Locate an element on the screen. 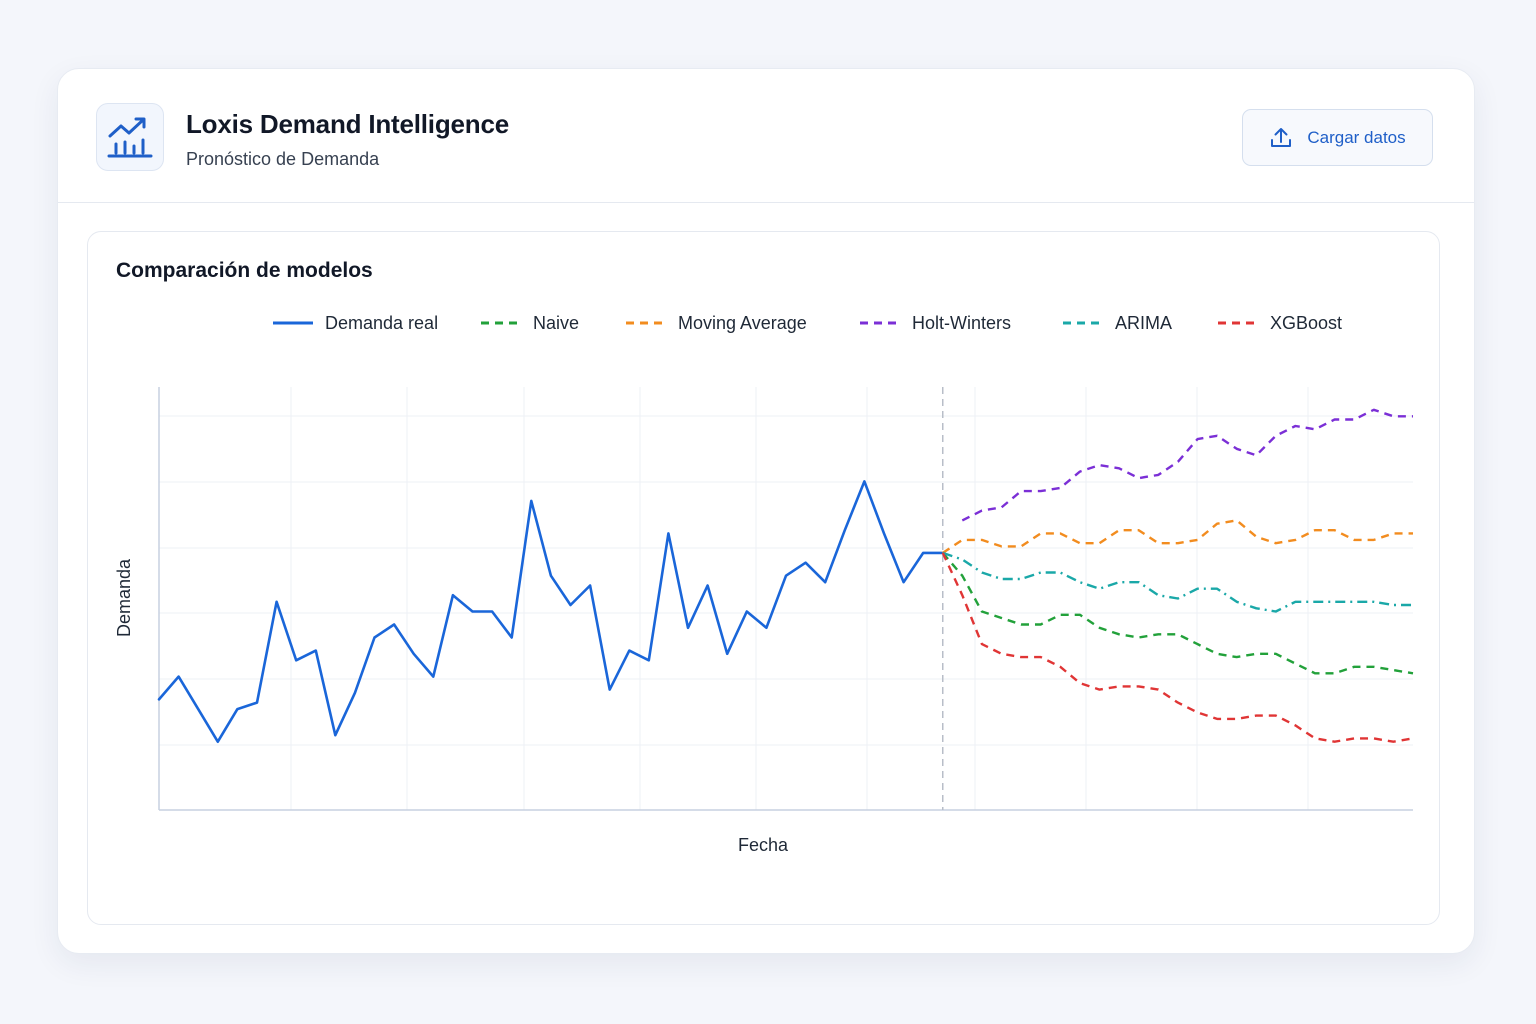 This screenshot has width=1536, height=1024. legend-item-arima: ARIMA is located at coordinates (1117, 323).